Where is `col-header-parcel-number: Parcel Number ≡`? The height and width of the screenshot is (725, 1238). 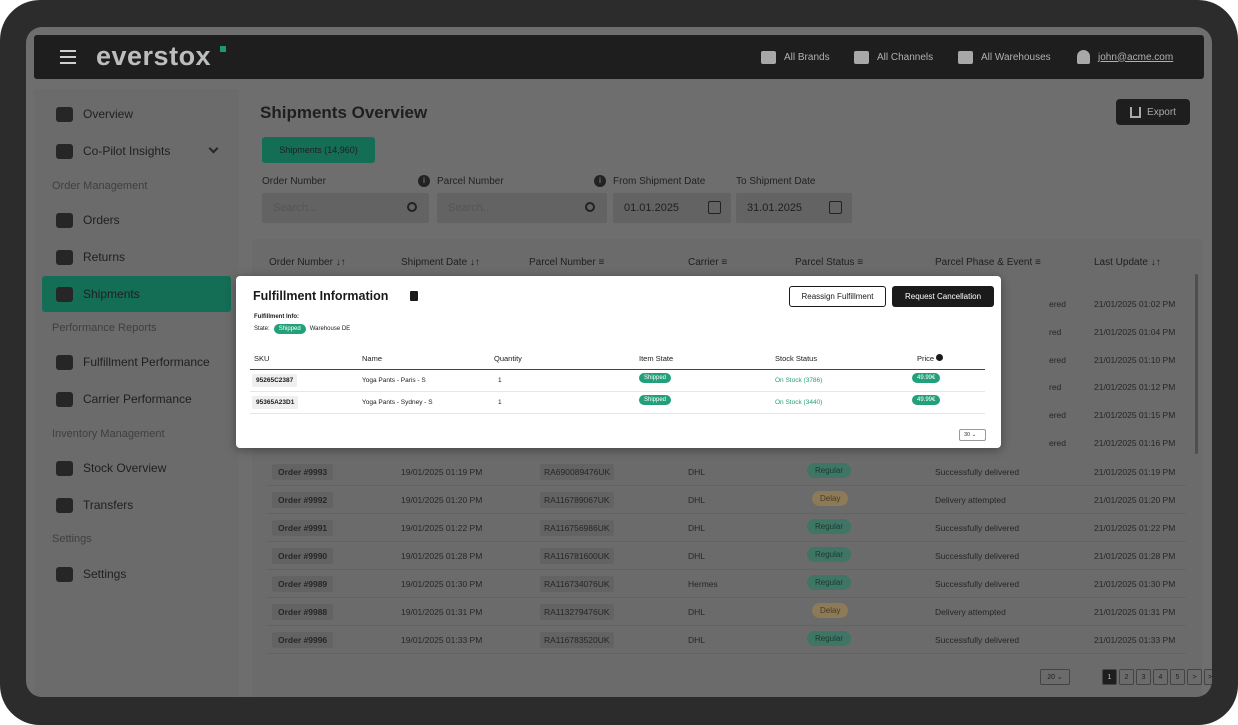 col-header-parcel-number: Parcel Number ≡ is located at coordinates (567, 262).